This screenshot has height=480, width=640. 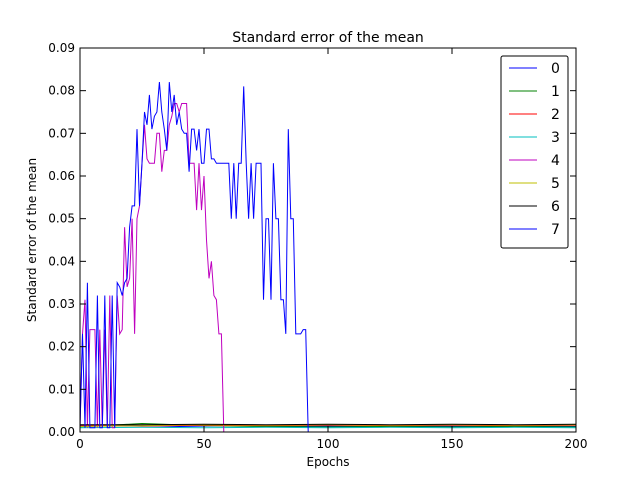 I want to click on y-axis-label: Standard error of the mean, so click(x=32, y=240).